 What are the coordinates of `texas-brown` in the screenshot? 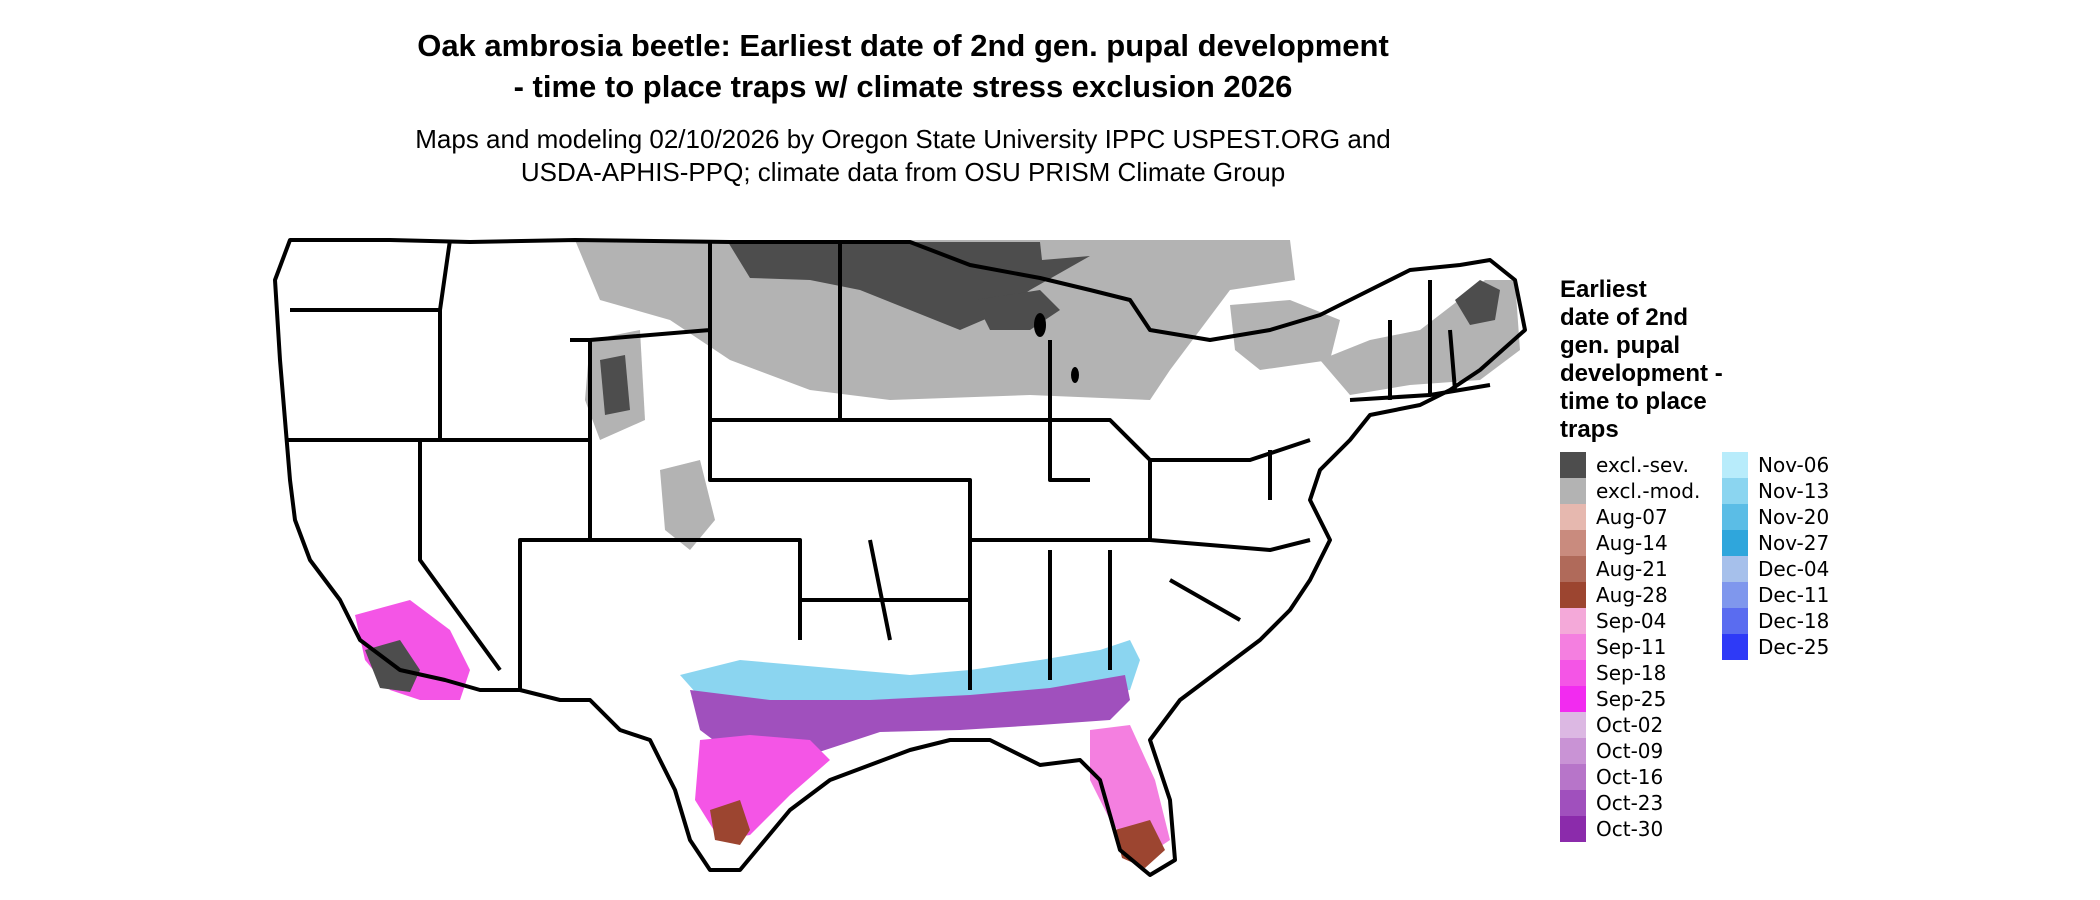 It's located at (730, 822).